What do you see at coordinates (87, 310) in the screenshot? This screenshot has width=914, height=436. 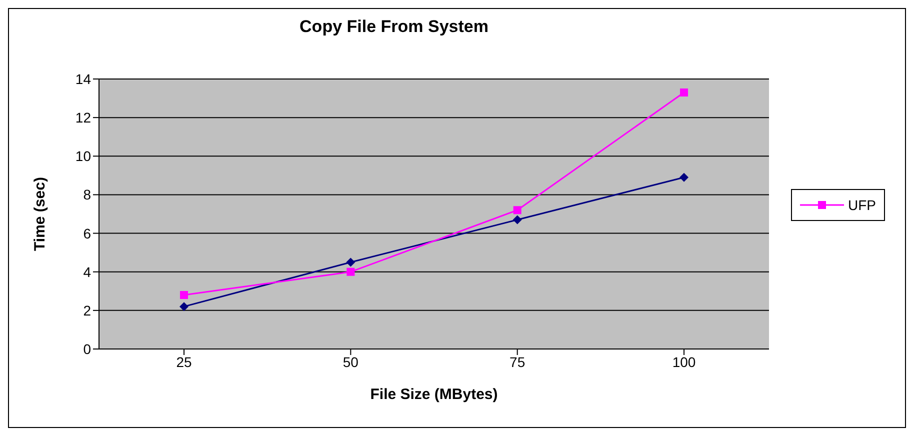 I see `y-tick-label: 2` at bounding box center [87, 310].